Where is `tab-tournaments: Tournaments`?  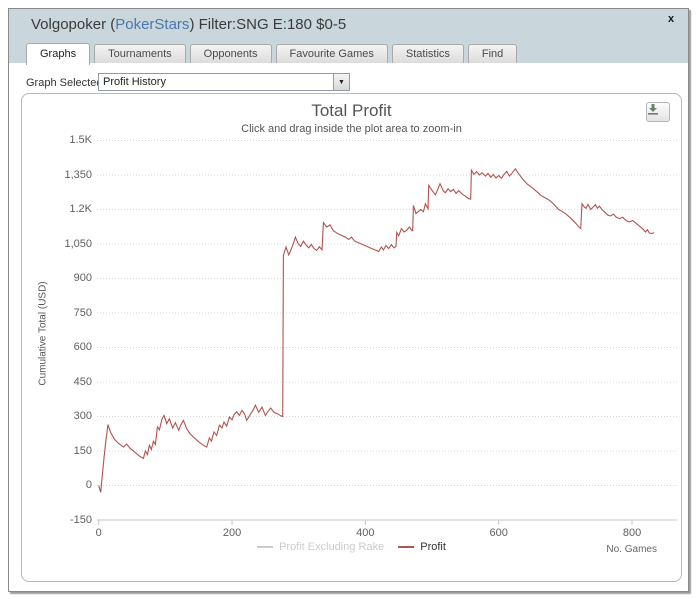 tab-tournaments: Tournaments is located at coordinates (140, 53).